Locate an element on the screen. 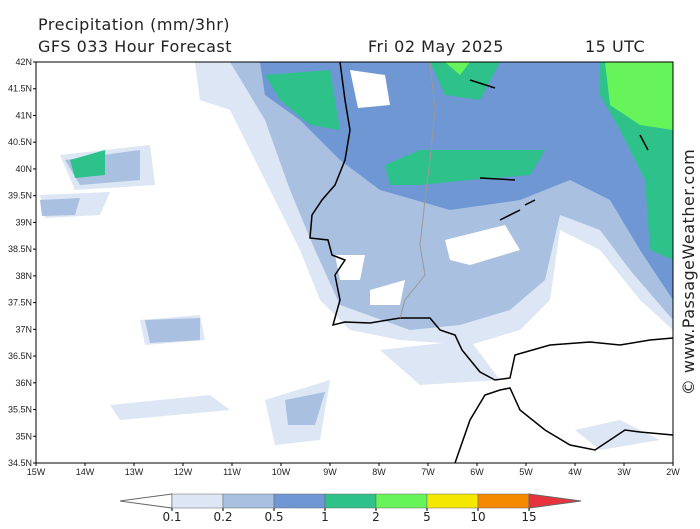 This screenshot has height=529, width=700. lon-label: 3W is located at coordinates (624, 472).